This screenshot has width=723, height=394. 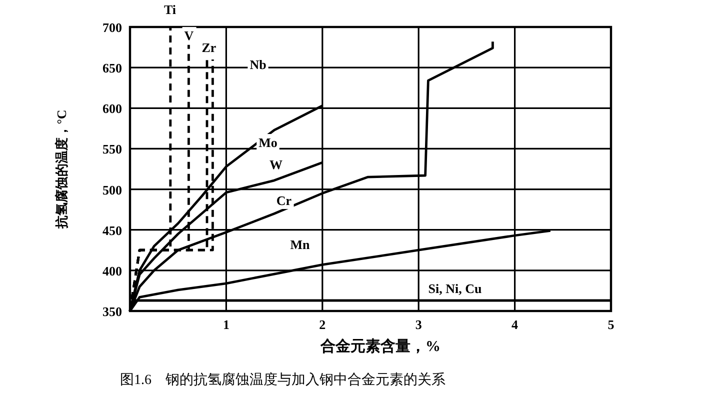 I want to click on y-axis-title: 抗氢腐蚀的温度，°C, so click(x=61, y=170).